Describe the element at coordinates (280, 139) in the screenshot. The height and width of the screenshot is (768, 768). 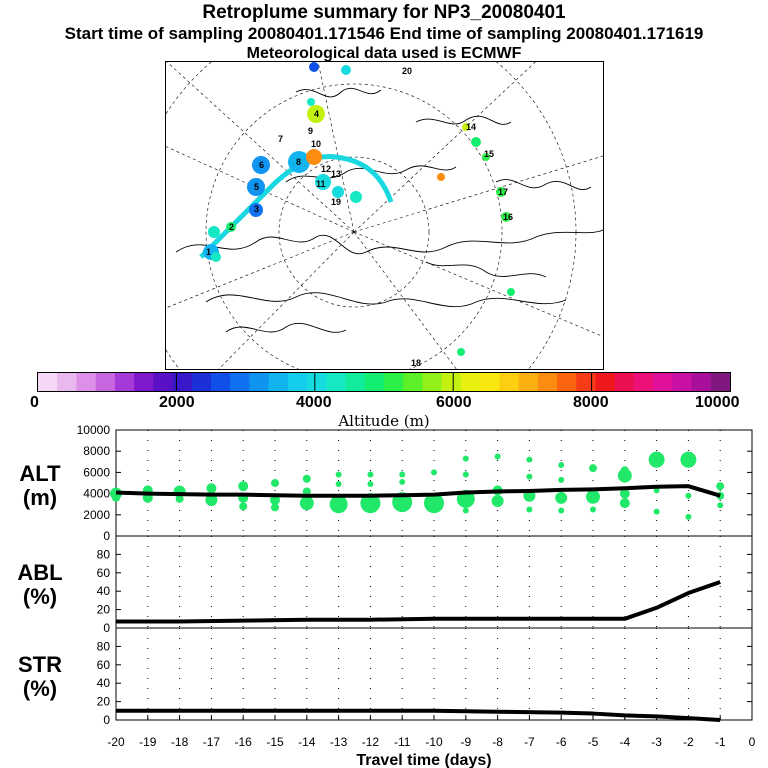
I see `marker-label: 7` at that location.